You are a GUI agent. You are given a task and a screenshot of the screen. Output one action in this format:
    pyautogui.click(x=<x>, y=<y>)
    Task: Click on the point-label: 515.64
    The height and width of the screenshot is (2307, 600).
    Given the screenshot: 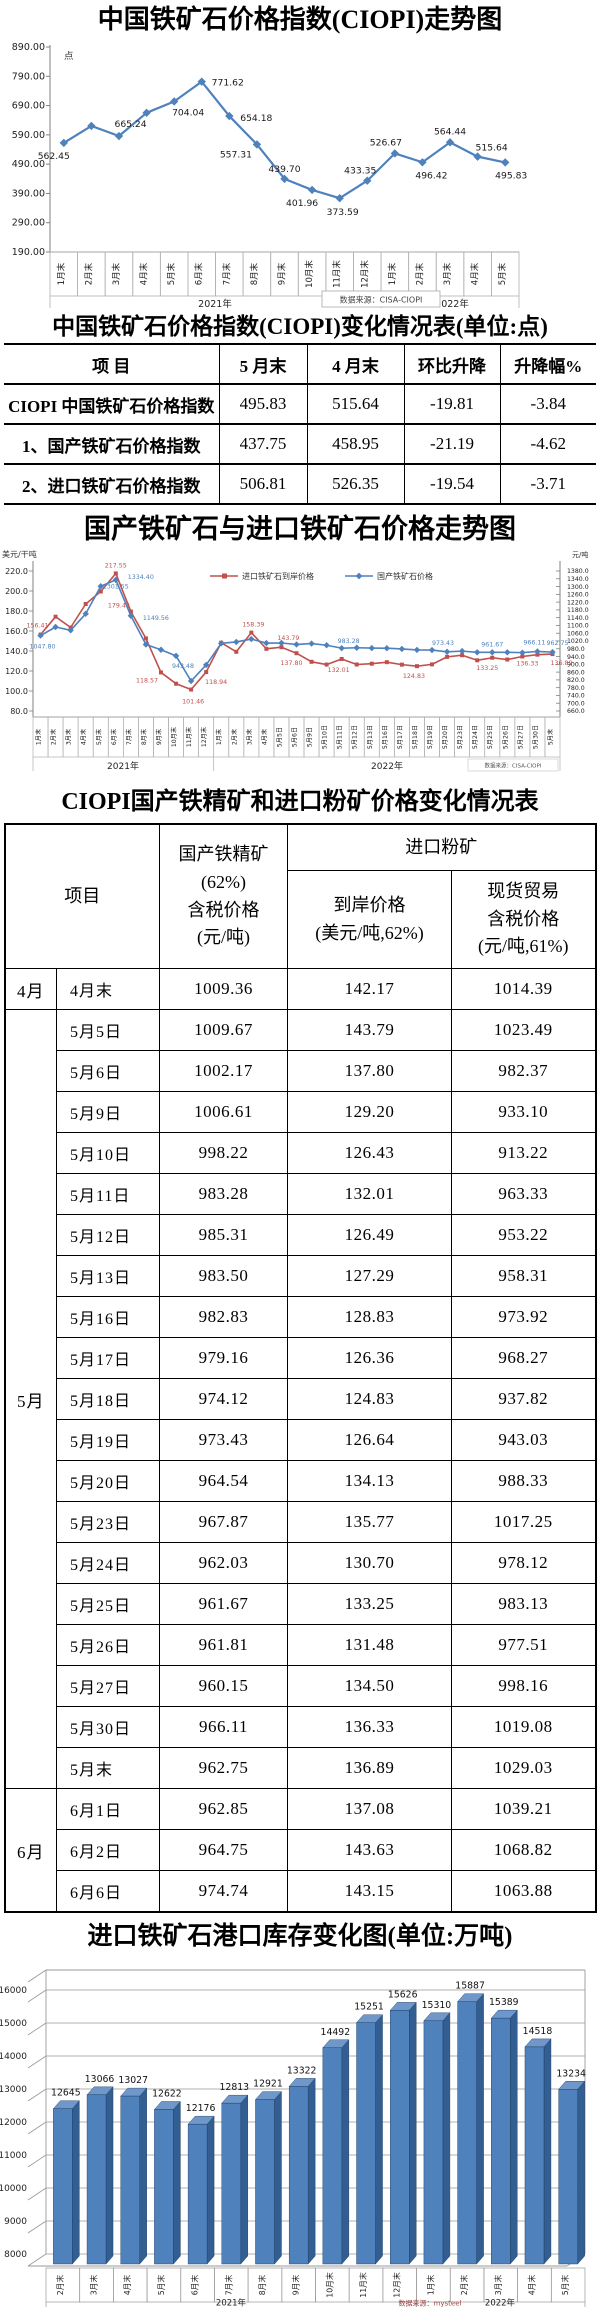 What is the action you would take?
    pyautogui.click(x=492, y=147)
    